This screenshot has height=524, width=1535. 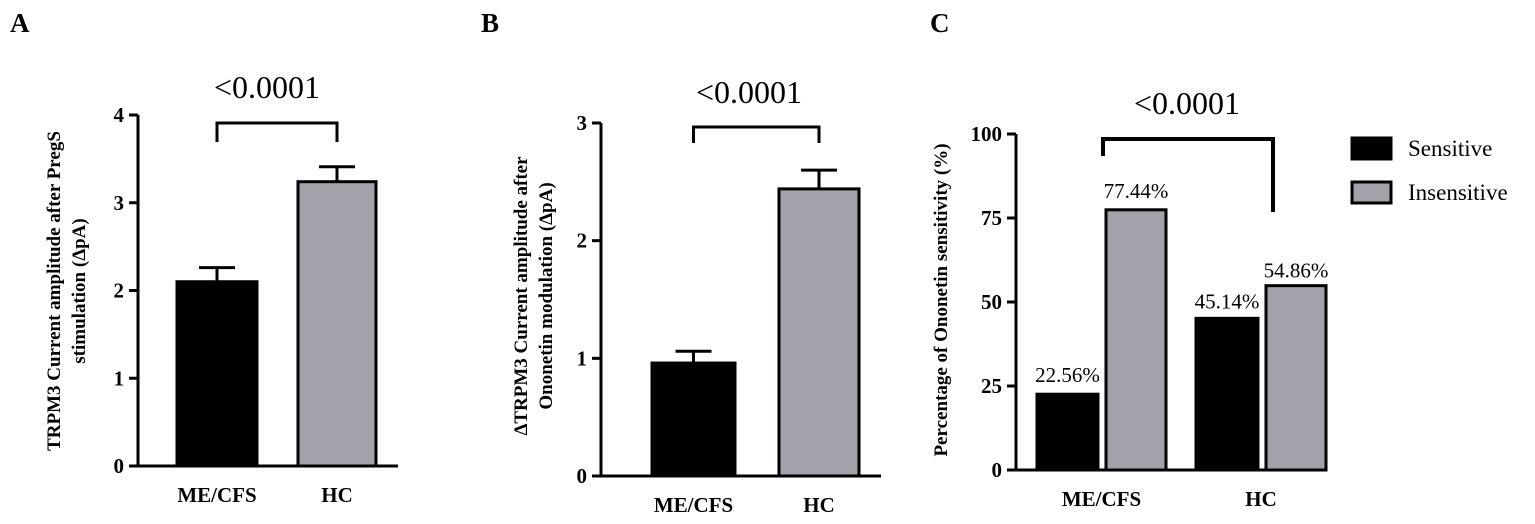 I want to click on panel-c-data-label: 77.44%, so click(x=1136, y=191).